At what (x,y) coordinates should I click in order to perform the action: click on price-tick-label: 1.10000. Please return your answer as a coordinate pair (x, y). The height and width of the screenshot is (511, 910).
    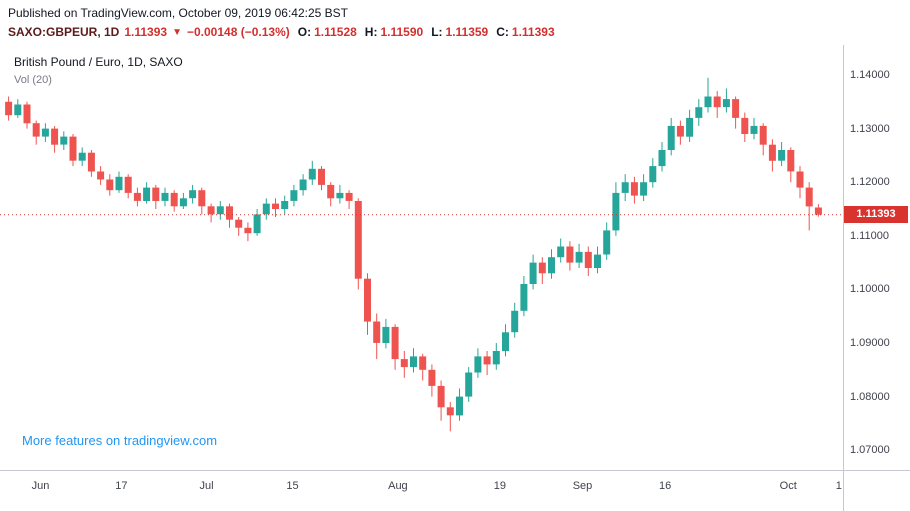
    Looking at the image, I should click on (870, 289).